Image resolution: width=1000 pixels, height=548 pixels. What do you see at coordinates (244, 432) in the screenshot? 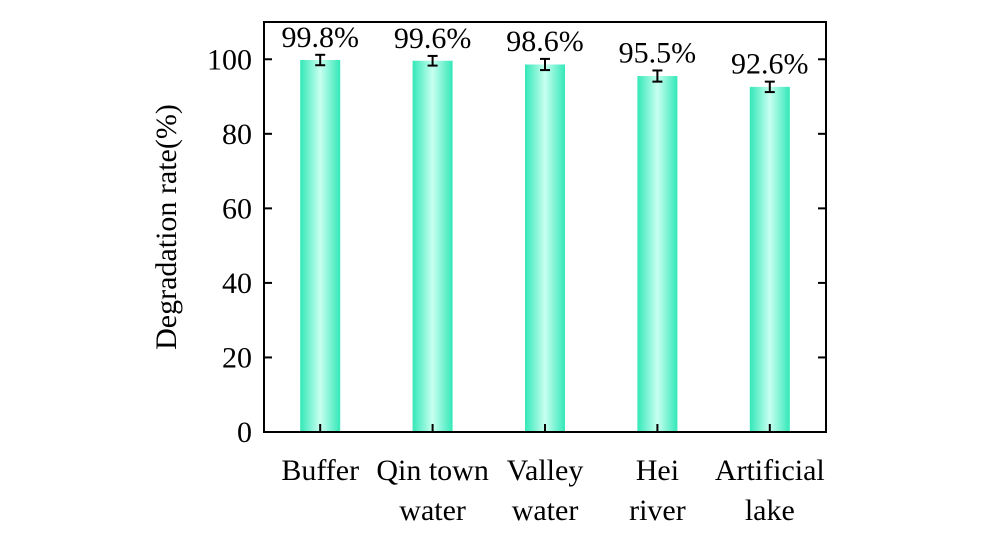
I see `y-tick-label: 0` at bounding box center [244, 432].